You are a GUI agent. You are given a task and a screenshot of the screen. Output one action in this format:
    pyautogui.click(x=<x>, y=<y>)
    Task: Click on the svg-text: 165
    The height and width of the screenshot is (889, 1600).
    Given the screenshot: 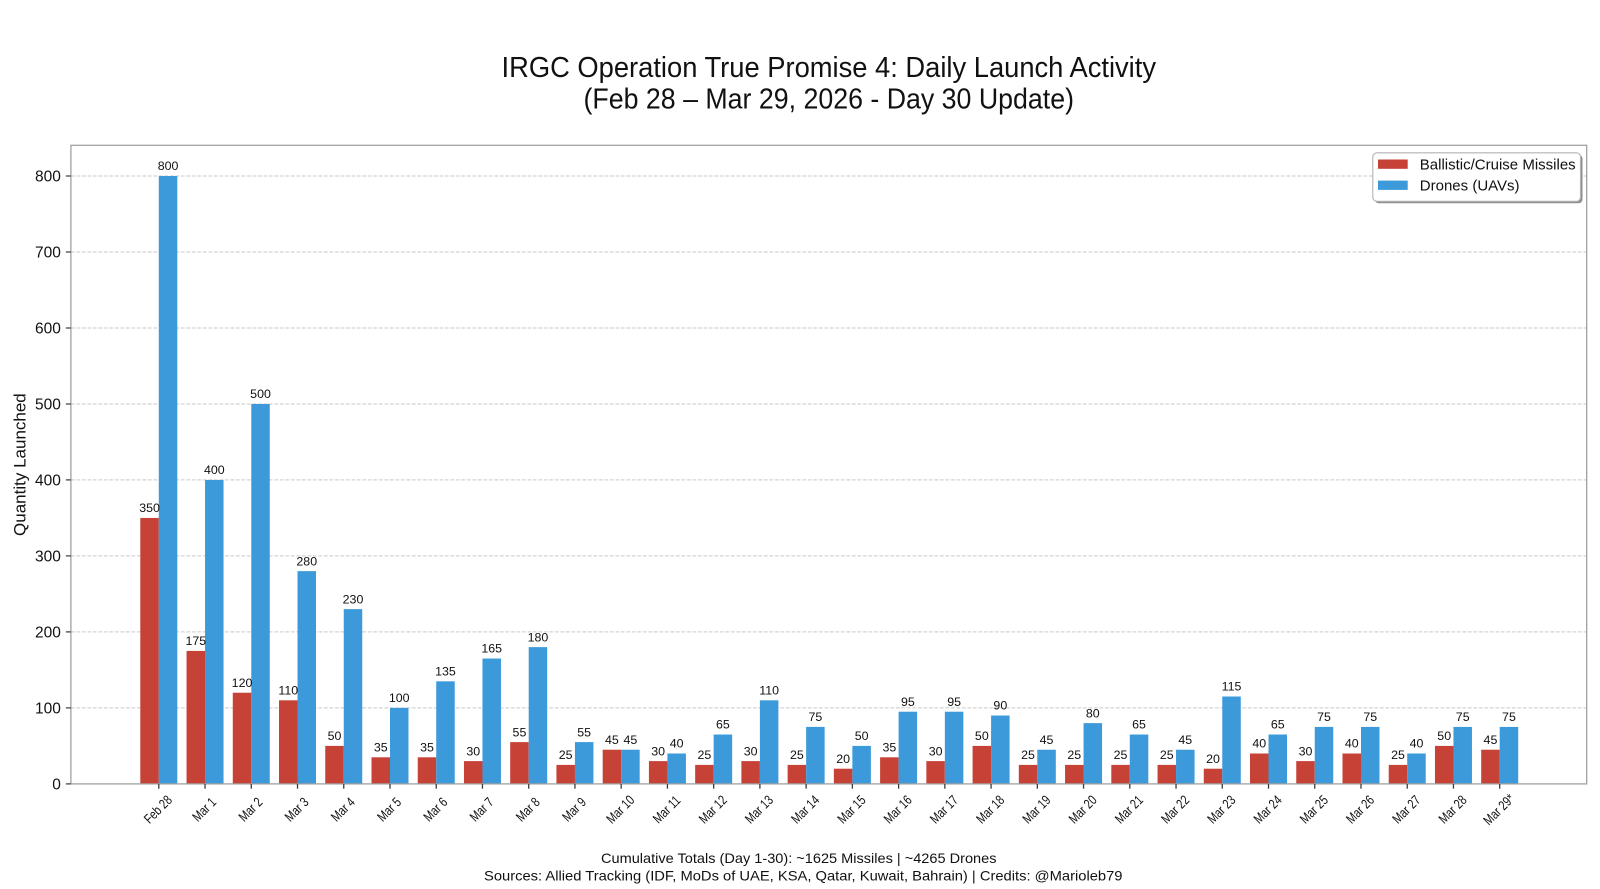 What is the action you would take?
    pyautogui.click(x=491, y=649)
    